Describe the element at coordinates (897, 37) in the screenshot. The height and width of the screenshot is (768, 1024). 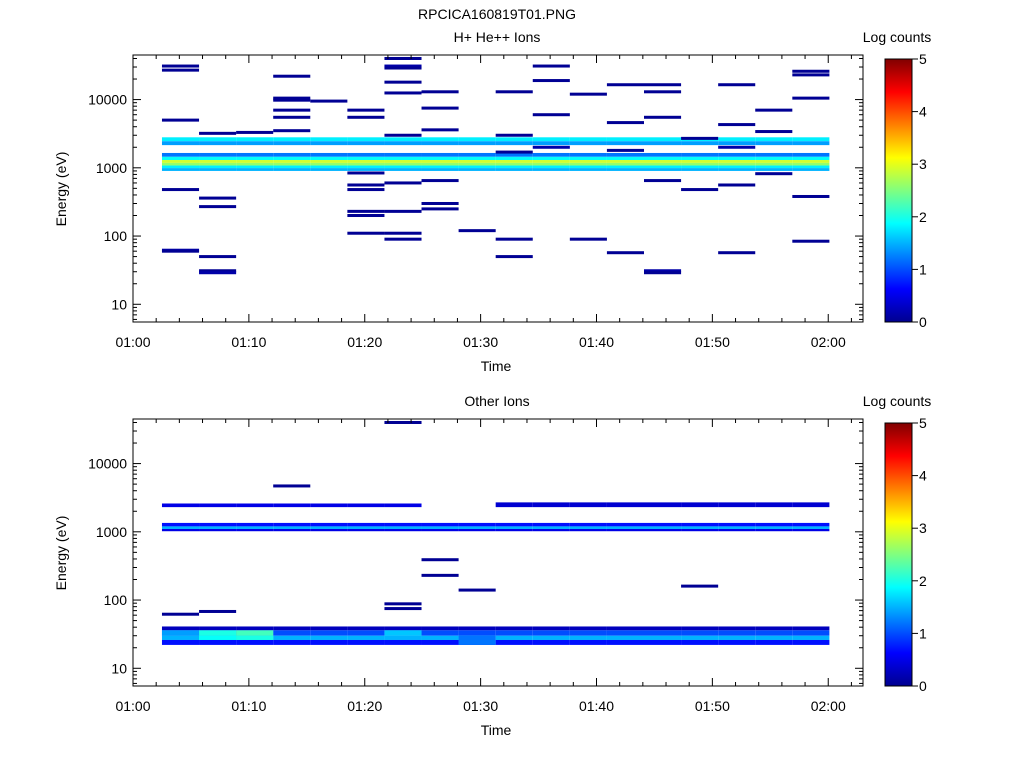
I see `colorbar-label: Log counts` at that location.